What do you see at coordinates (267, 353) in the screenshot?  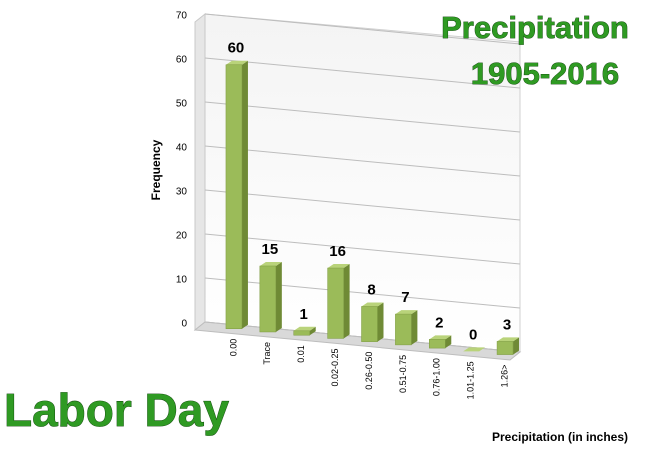 I see `x-tick-label: Trace` at bounding box center [267, 353].